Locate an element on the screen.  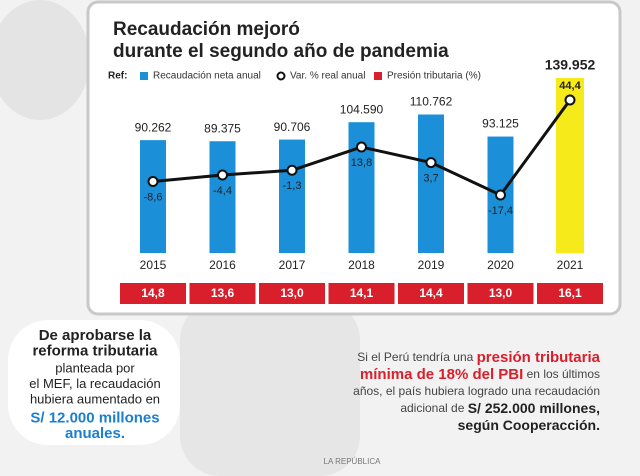
pressure-label: 14,4 is located at coordinates (431, 293).